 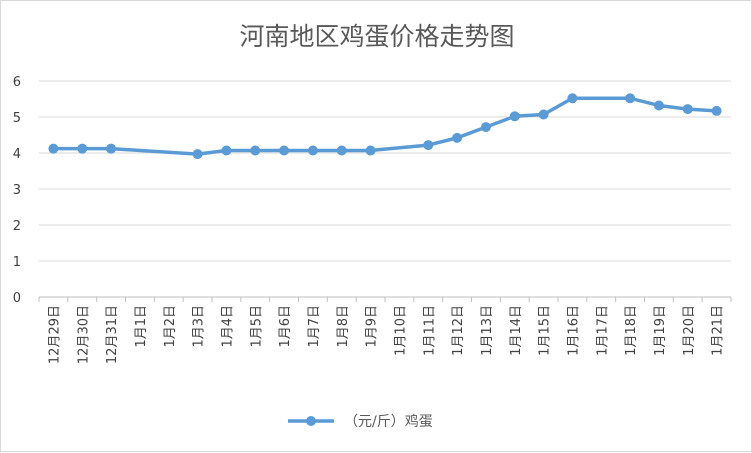 What do you see at coordinates (487, 330) in the screenshot?
I see `x-tick-label: 1月13日` at bounding box center [487, 330].